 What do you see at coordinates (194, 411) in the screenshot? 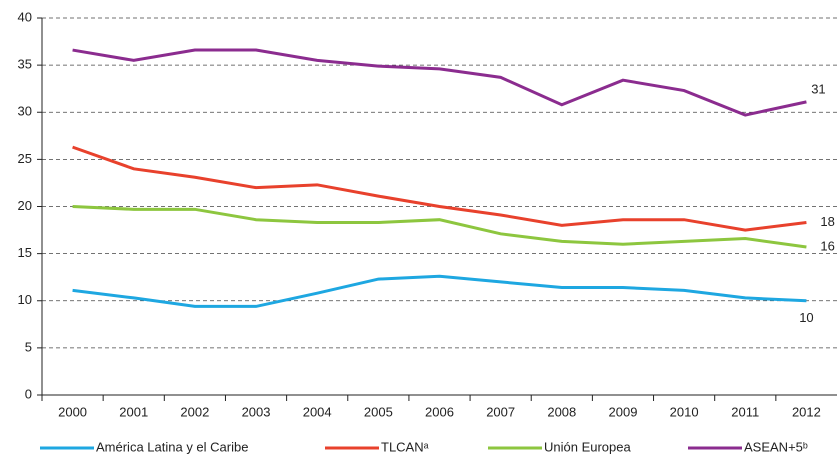
I see `x-tick-label: 2002` at bounding box center [194, 411].